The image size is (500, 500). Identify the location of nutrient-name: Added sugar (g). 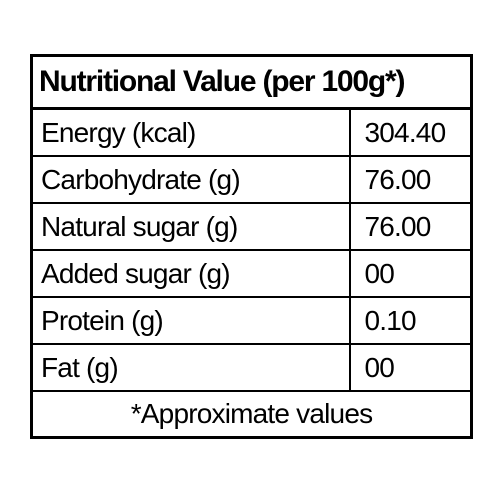
(190, 273).